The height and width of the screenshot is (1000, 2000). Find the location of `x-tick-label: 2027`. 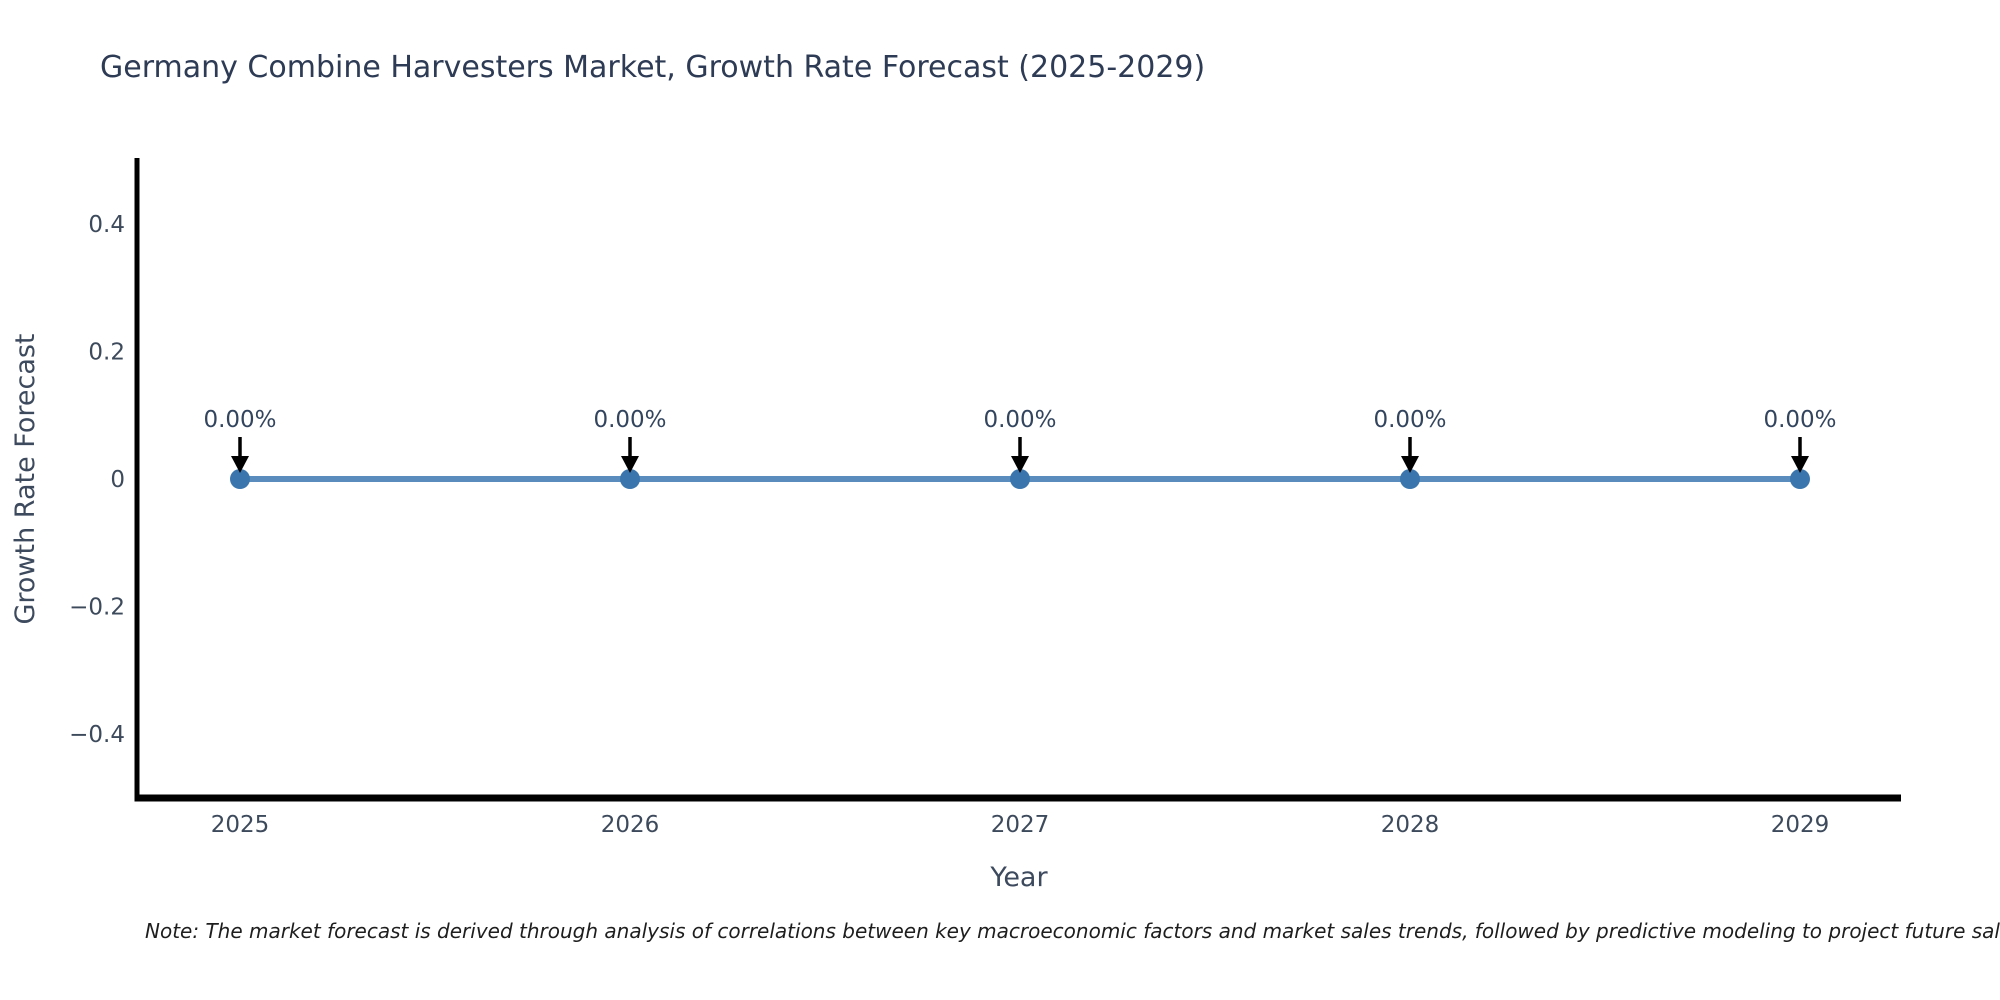

x-tick-label: 2027 is located at coordinates (1020, 825).